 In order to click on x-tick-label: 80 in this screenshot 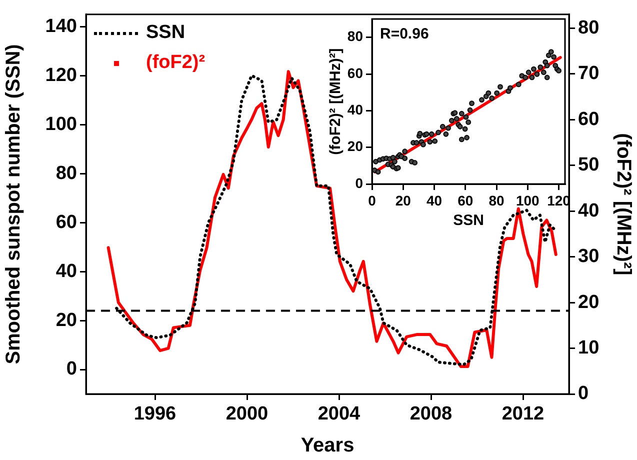, I will do `click(496, 200)`.